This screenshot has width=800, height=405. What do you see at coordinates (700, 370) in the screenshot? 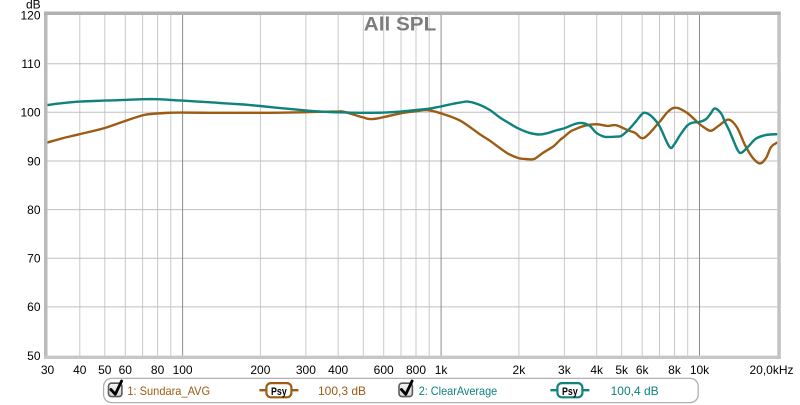
I see `svg-text: 10k` at bounding box center [700, 370].